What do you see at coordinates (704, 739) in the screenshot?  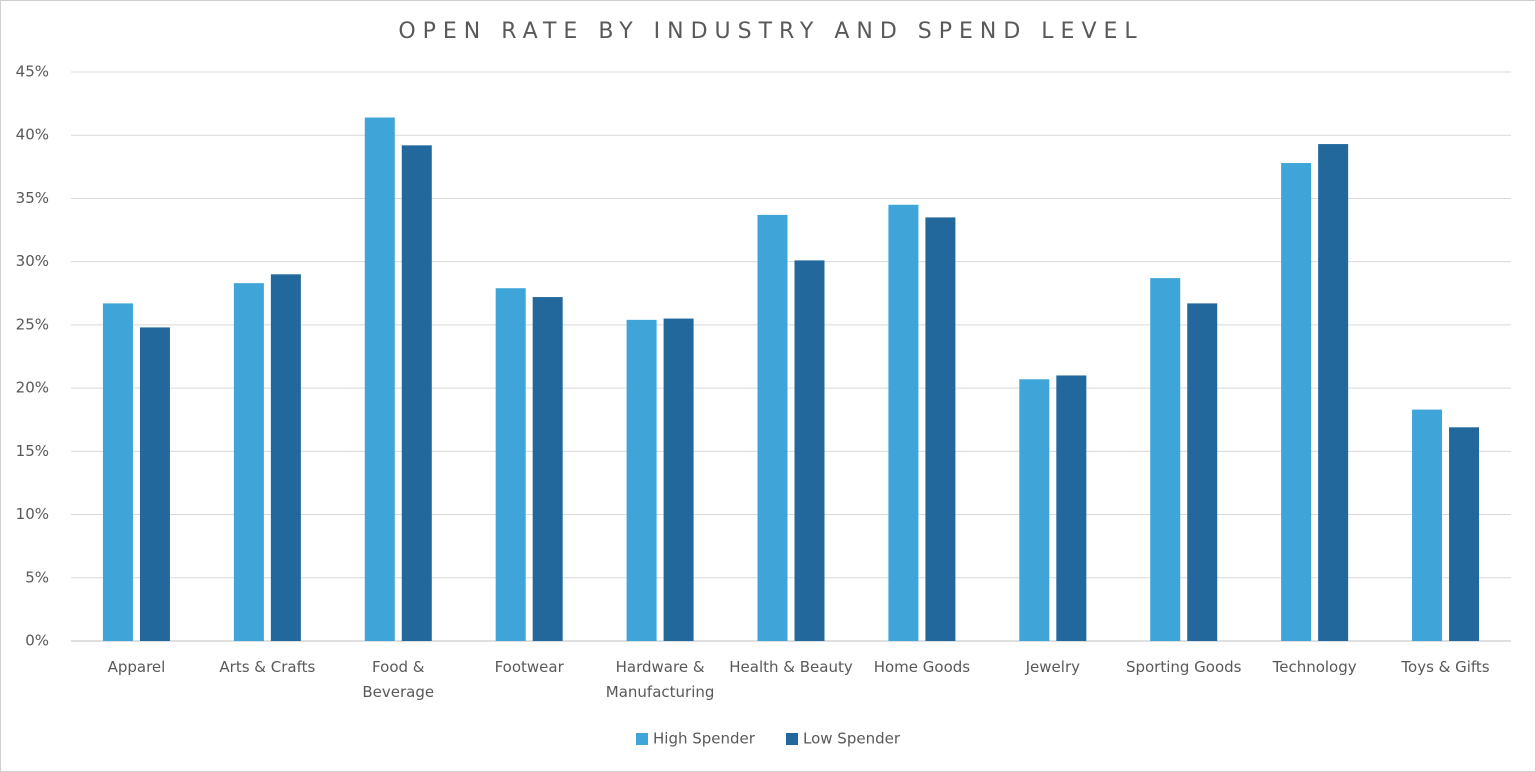 I see `legend-label: High Spender` at bounding box center [704, 739].